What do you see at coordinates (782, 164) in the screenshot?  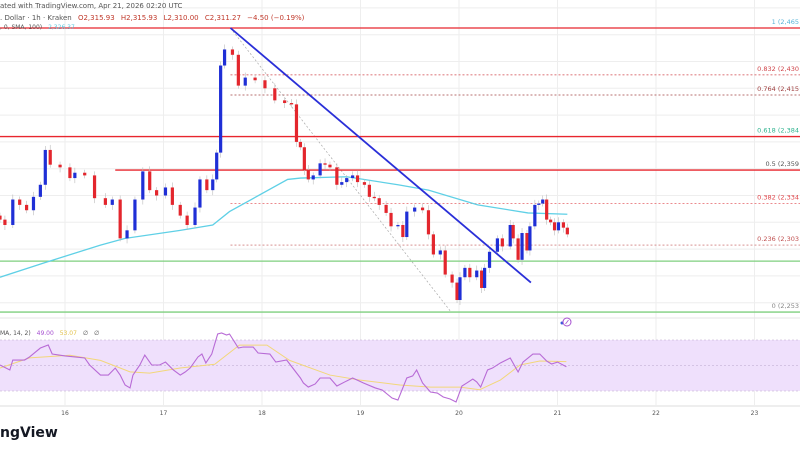 I see `fib-level-label: 0.5 (2,359` at bounding box center [782, 164].